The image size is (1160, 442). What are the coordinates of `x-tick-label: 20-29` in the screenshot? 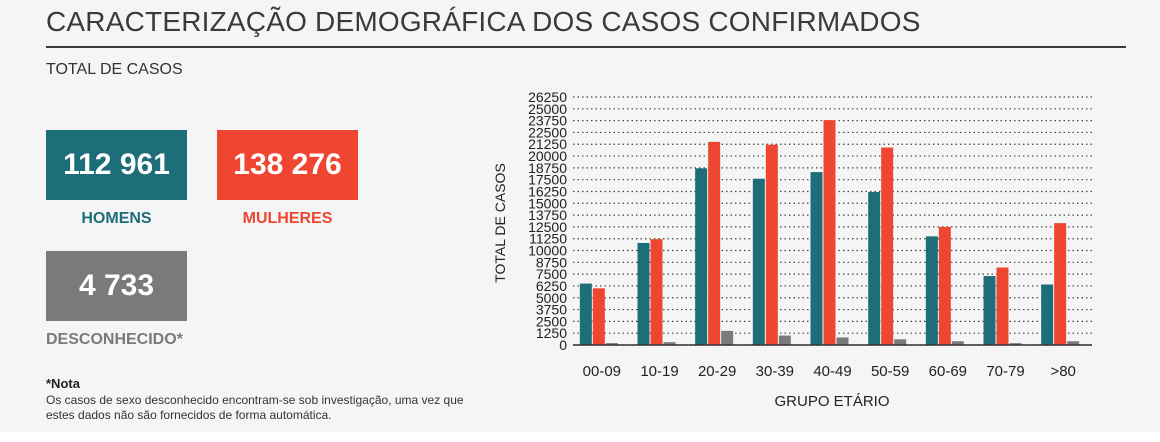 It's located at (717, 371).